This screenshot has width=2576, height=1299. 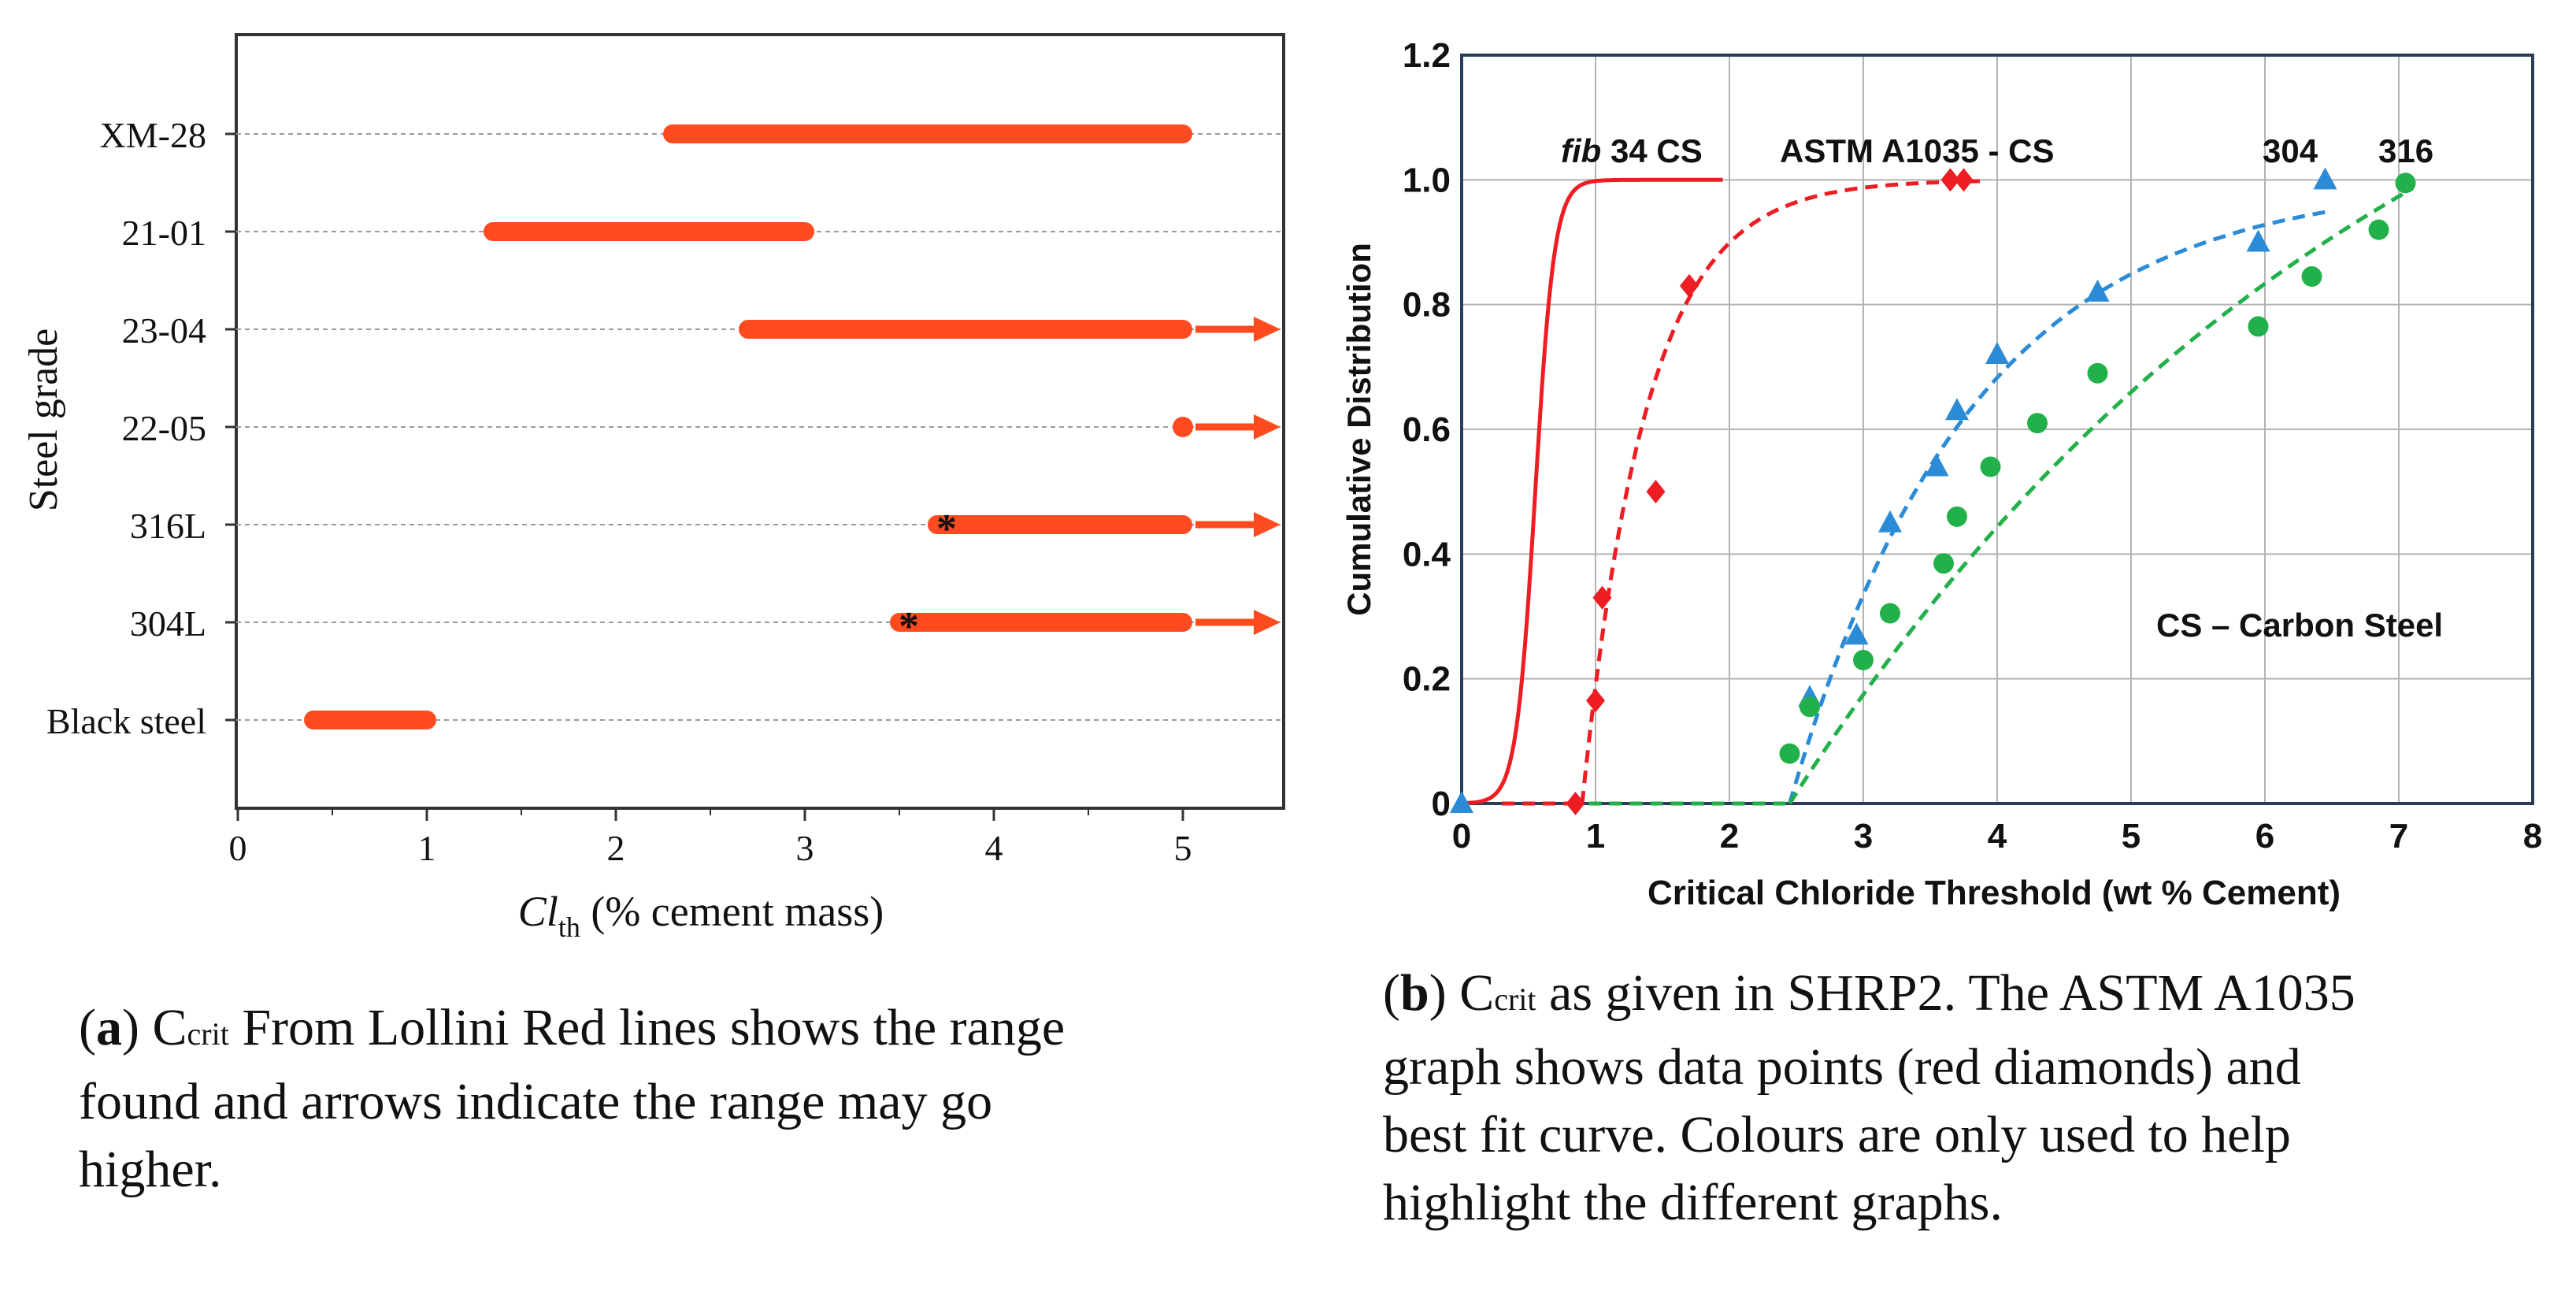 What do you see at coordinates (2264, 836) in the screenshot?
I see `x-tick-label: 6` at bounding box center [2264, 836].